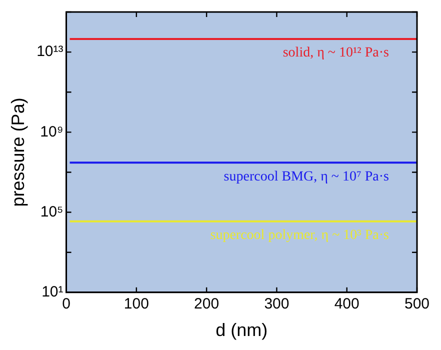  Describe the element at coordinates (242, 330) in the screenshot. I see `x-axis-title: d (nm)` at that location.